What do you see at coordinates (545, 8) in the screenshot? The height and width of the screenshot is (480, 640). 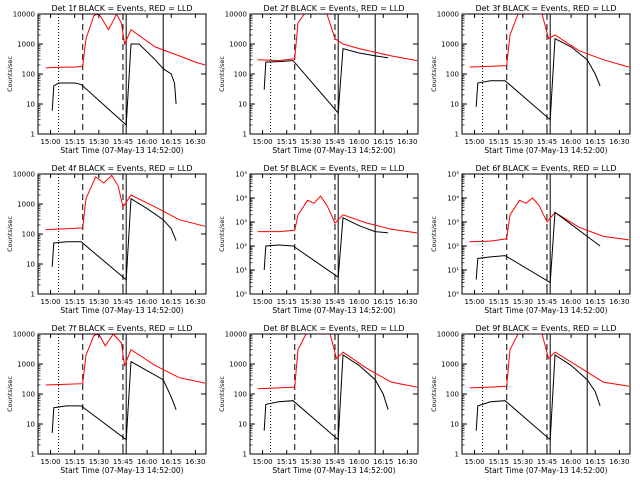 I see `chart-title: Det 3f BLACK = Events, RED = LLD` at bounding box center [545, 8].